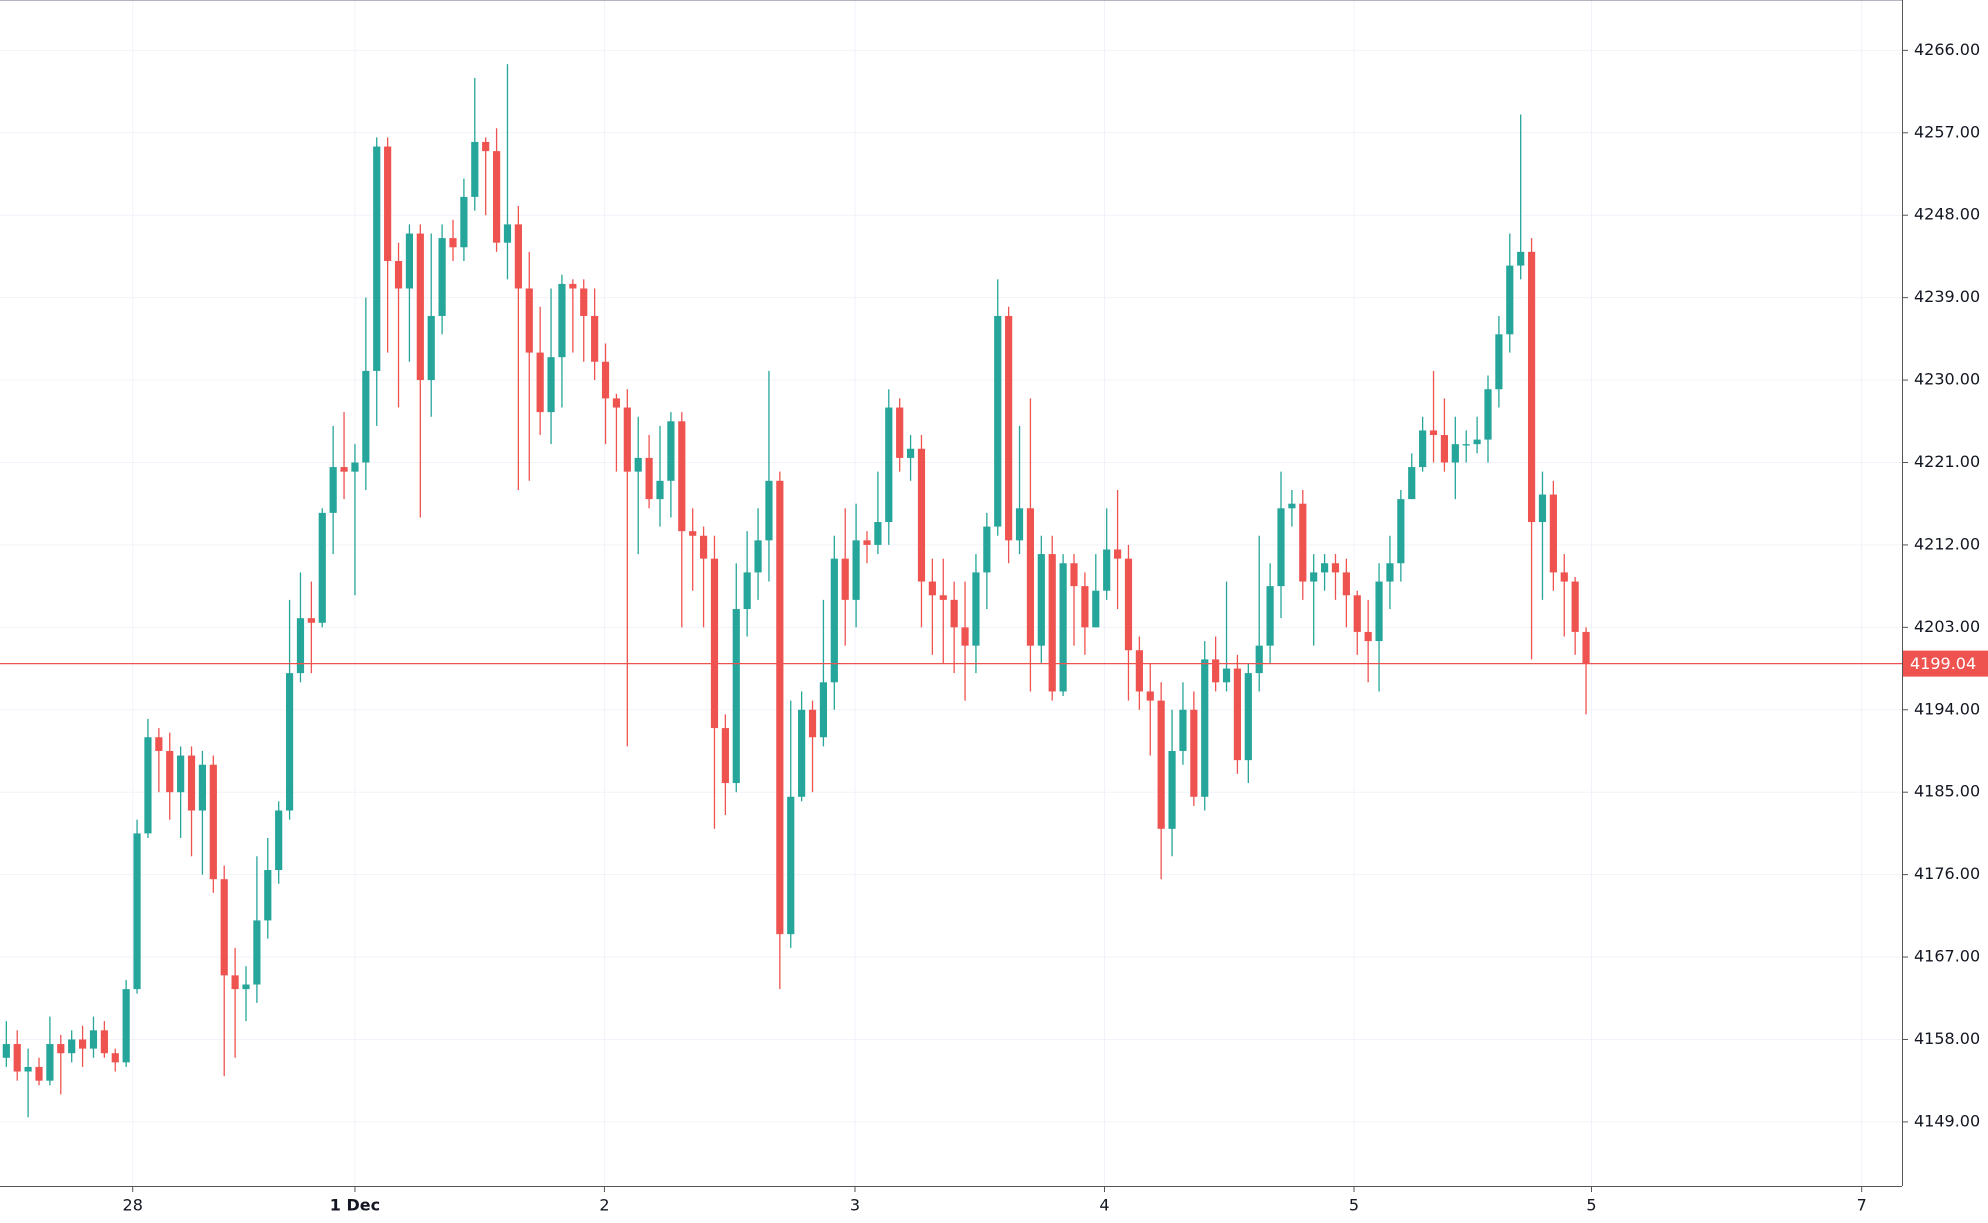  Describe the element at coordinates (1947, 791) in the screenshot. I see `y-tick-label: 4185.00` at that location.